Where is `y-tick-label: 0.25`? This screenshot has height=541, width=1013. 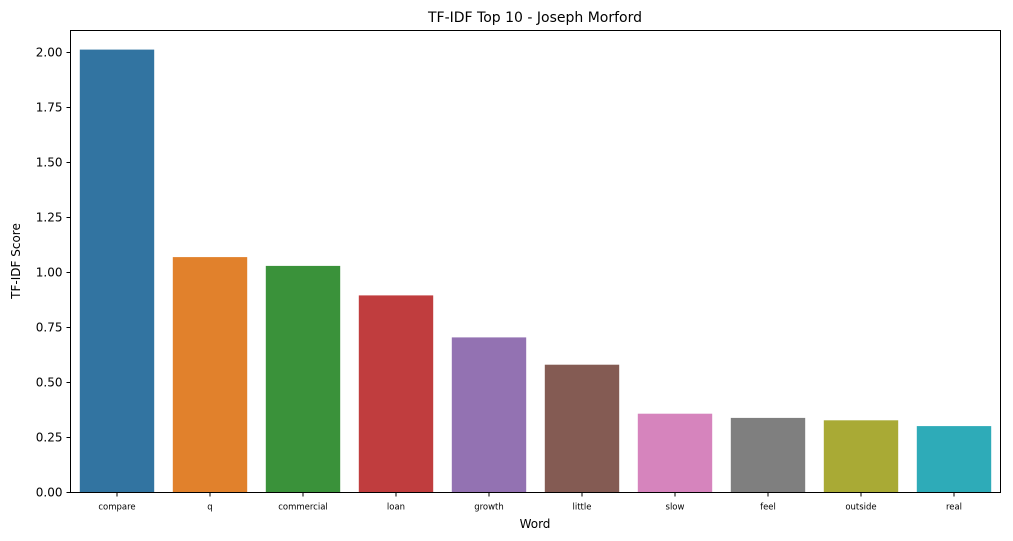 y-tick-label: 0.25 is located at coordinates (49, 438).